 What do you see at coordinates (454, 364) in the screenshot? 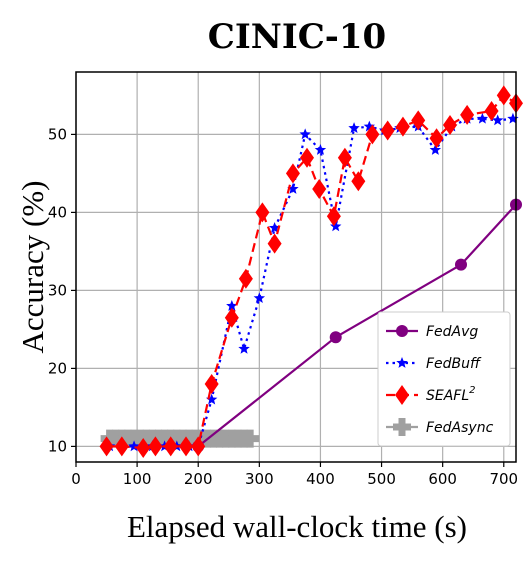
I see `legend-label: FedBuff` at bounding box center [454, 364].